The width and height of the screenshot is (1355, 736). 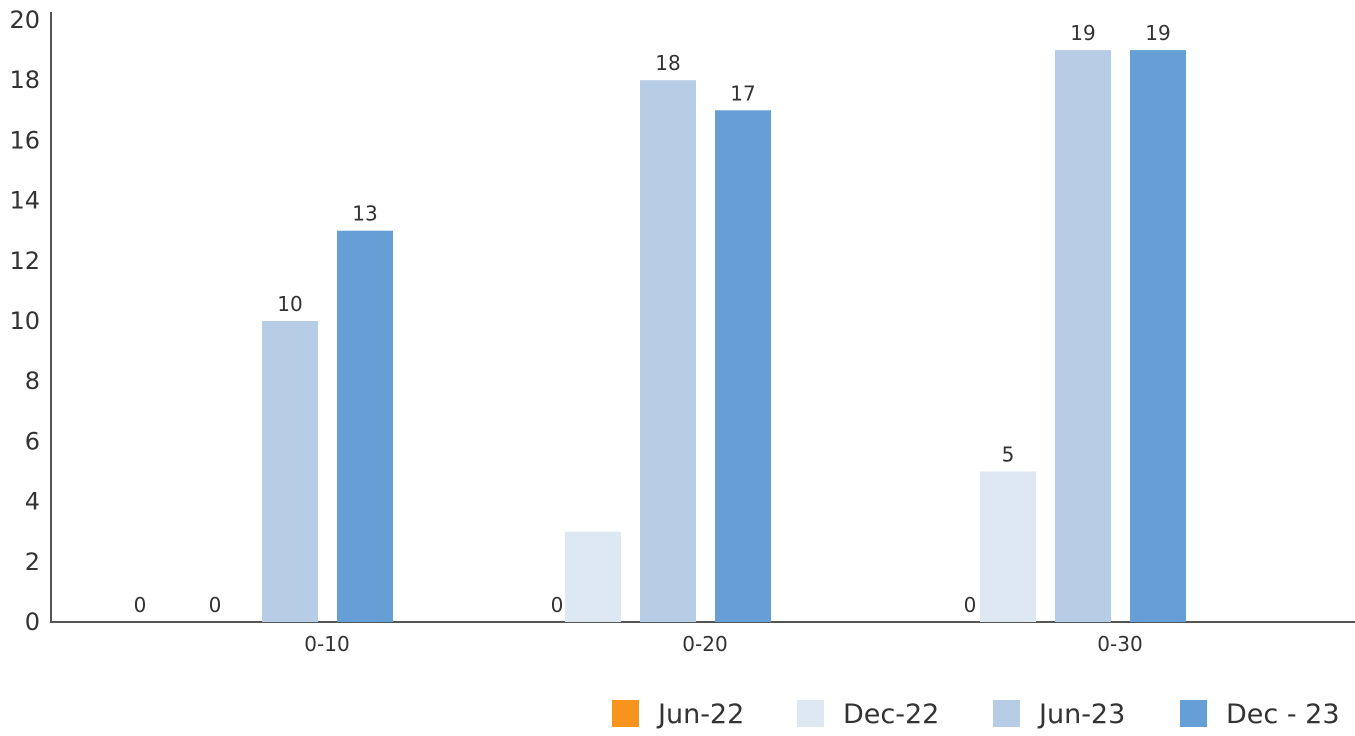 What do you see at coordinates (1283, 714) in the screenshot?
I see `legend-label: Dec - 23` at bounding box center [1283, 714].